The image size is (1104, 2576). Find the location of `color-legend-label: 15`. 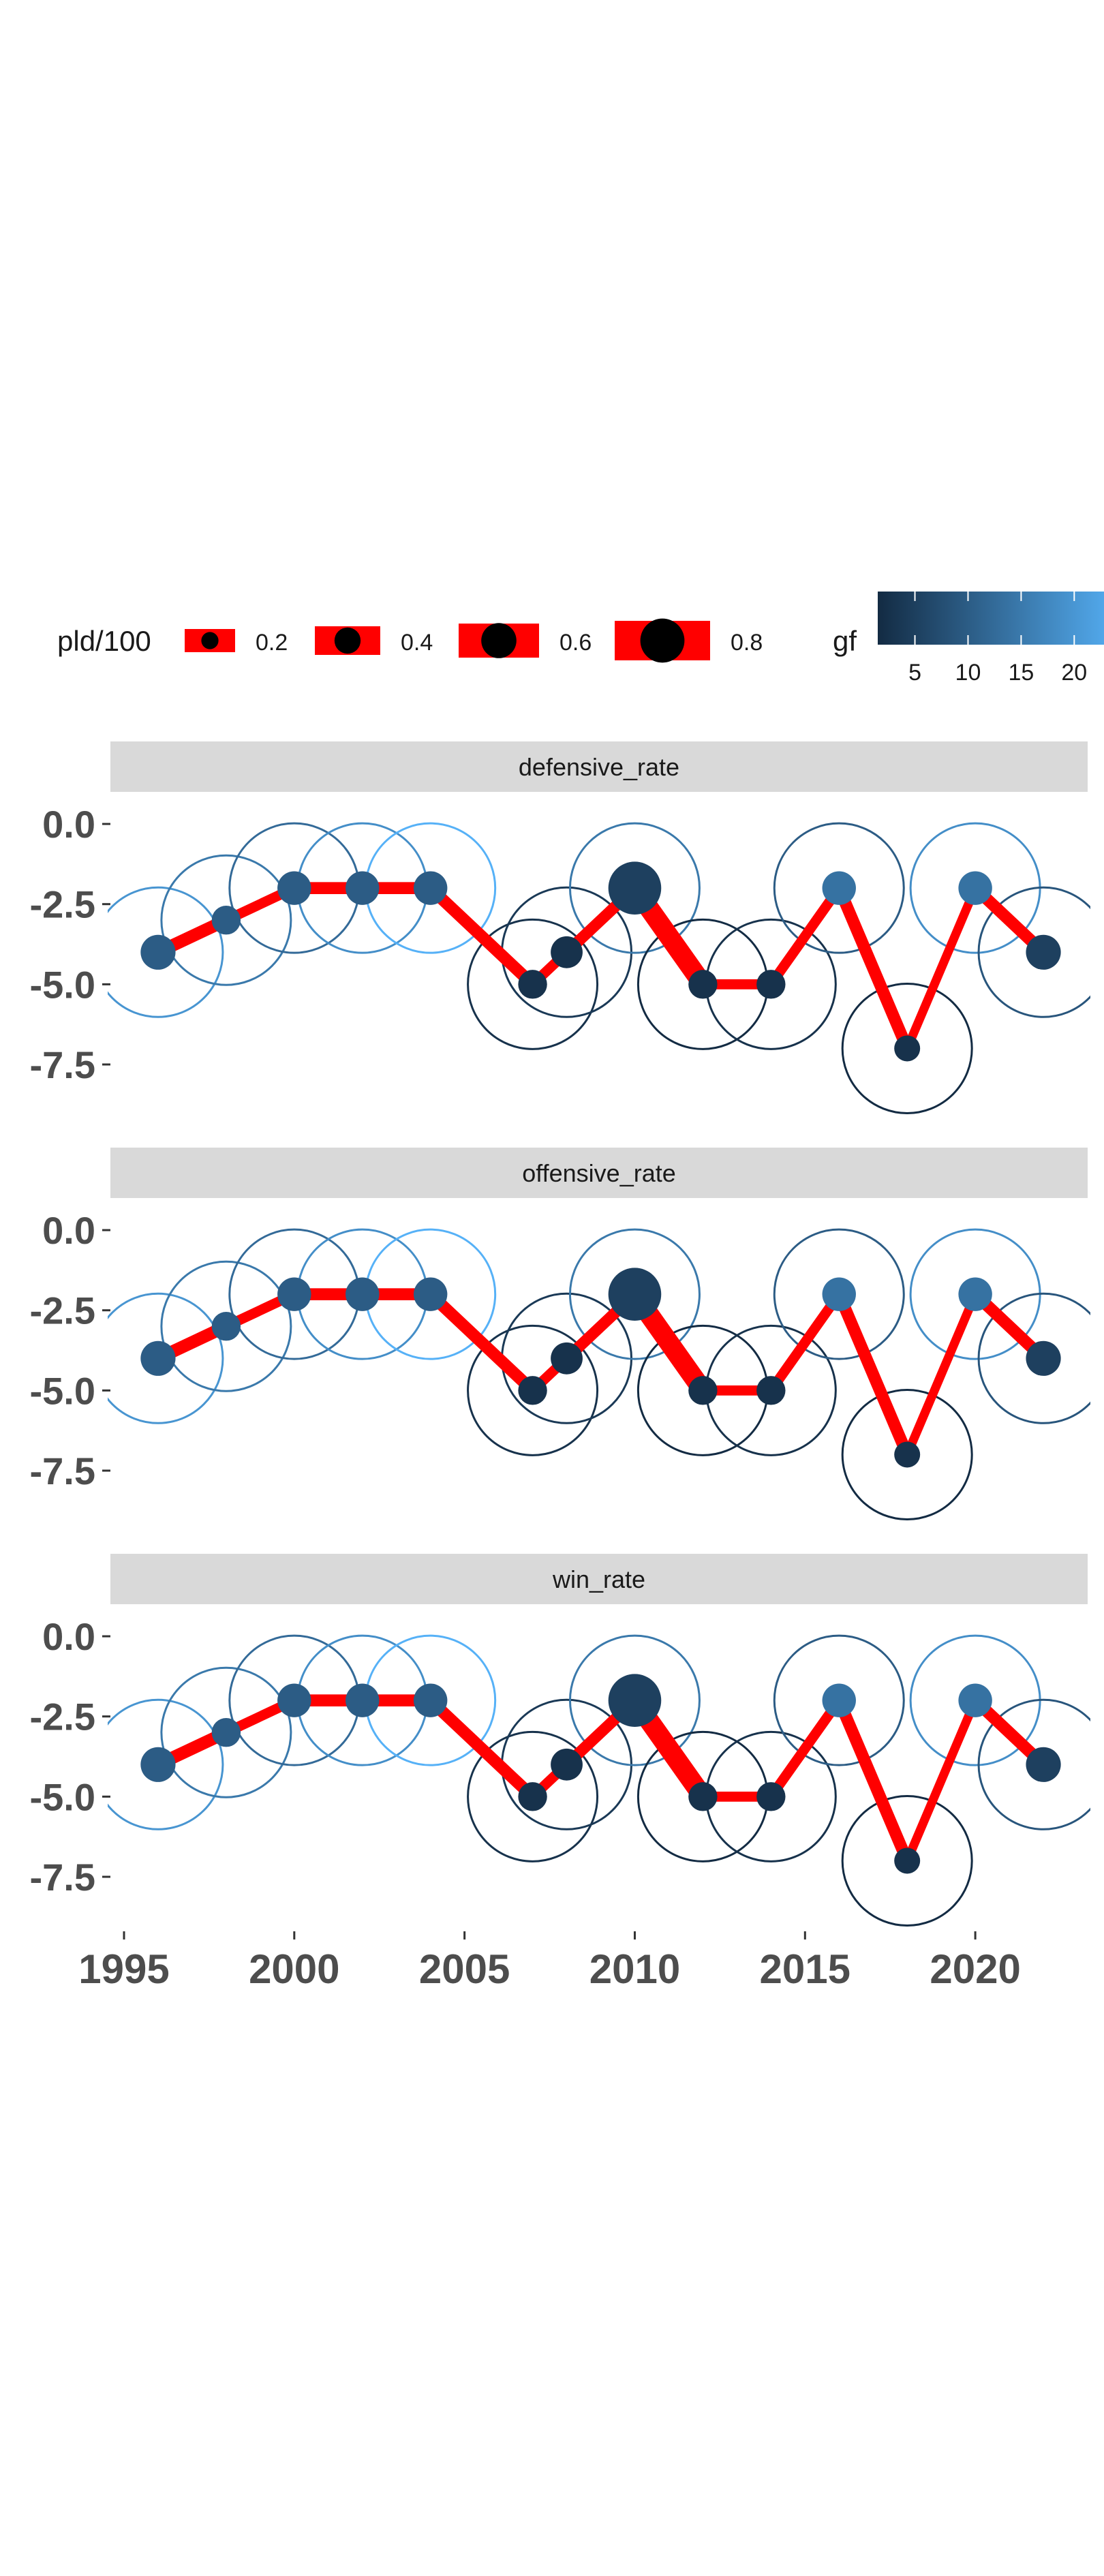

color-legend-label: 15 is located at coordinates (1021, 673).